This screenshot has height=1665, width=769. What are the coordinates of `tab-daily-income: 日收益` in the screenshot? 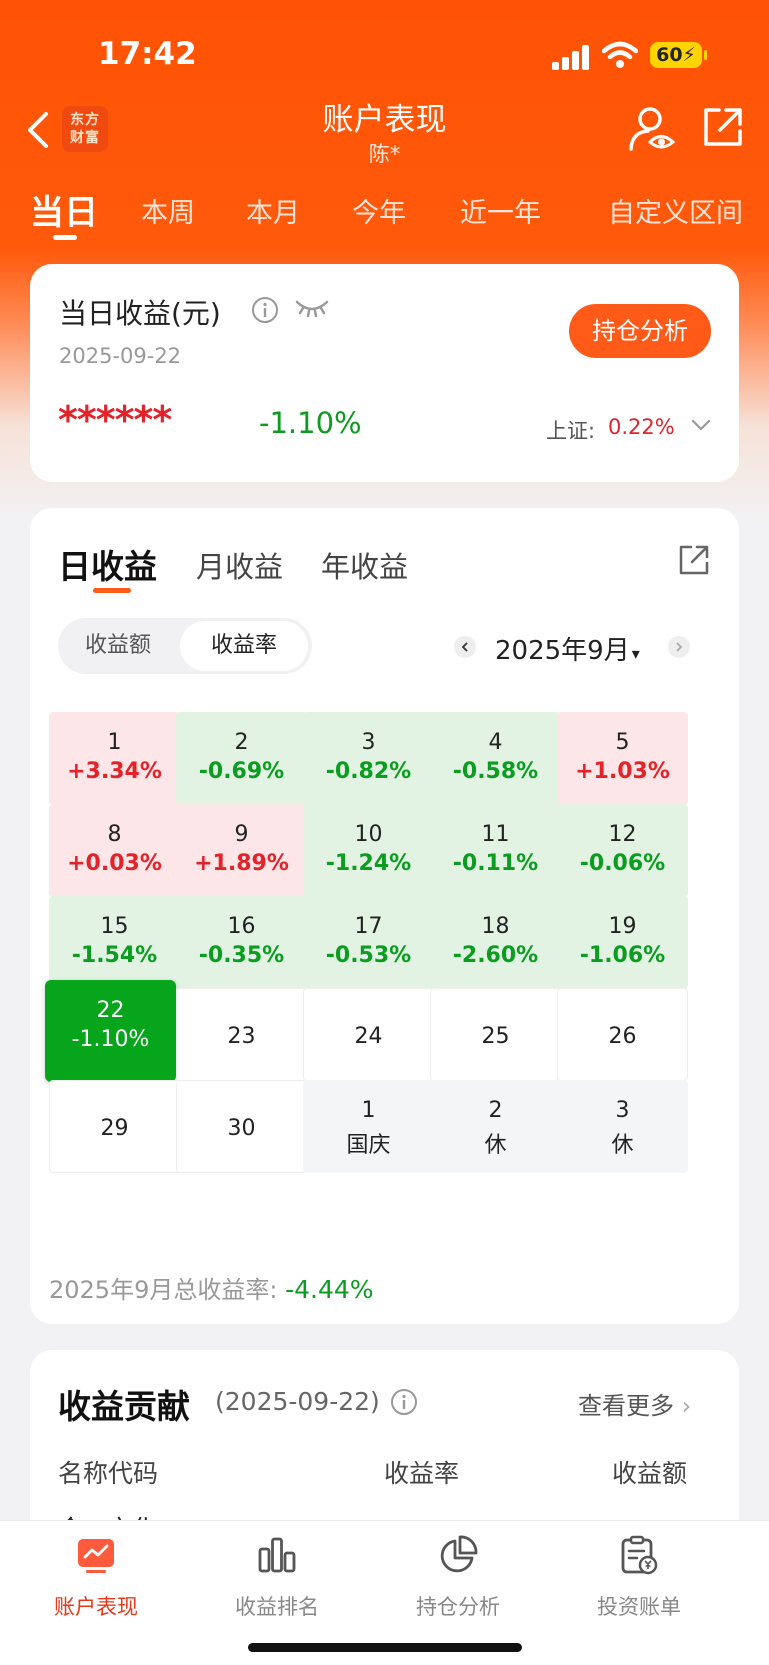 It's located at (107, 566).